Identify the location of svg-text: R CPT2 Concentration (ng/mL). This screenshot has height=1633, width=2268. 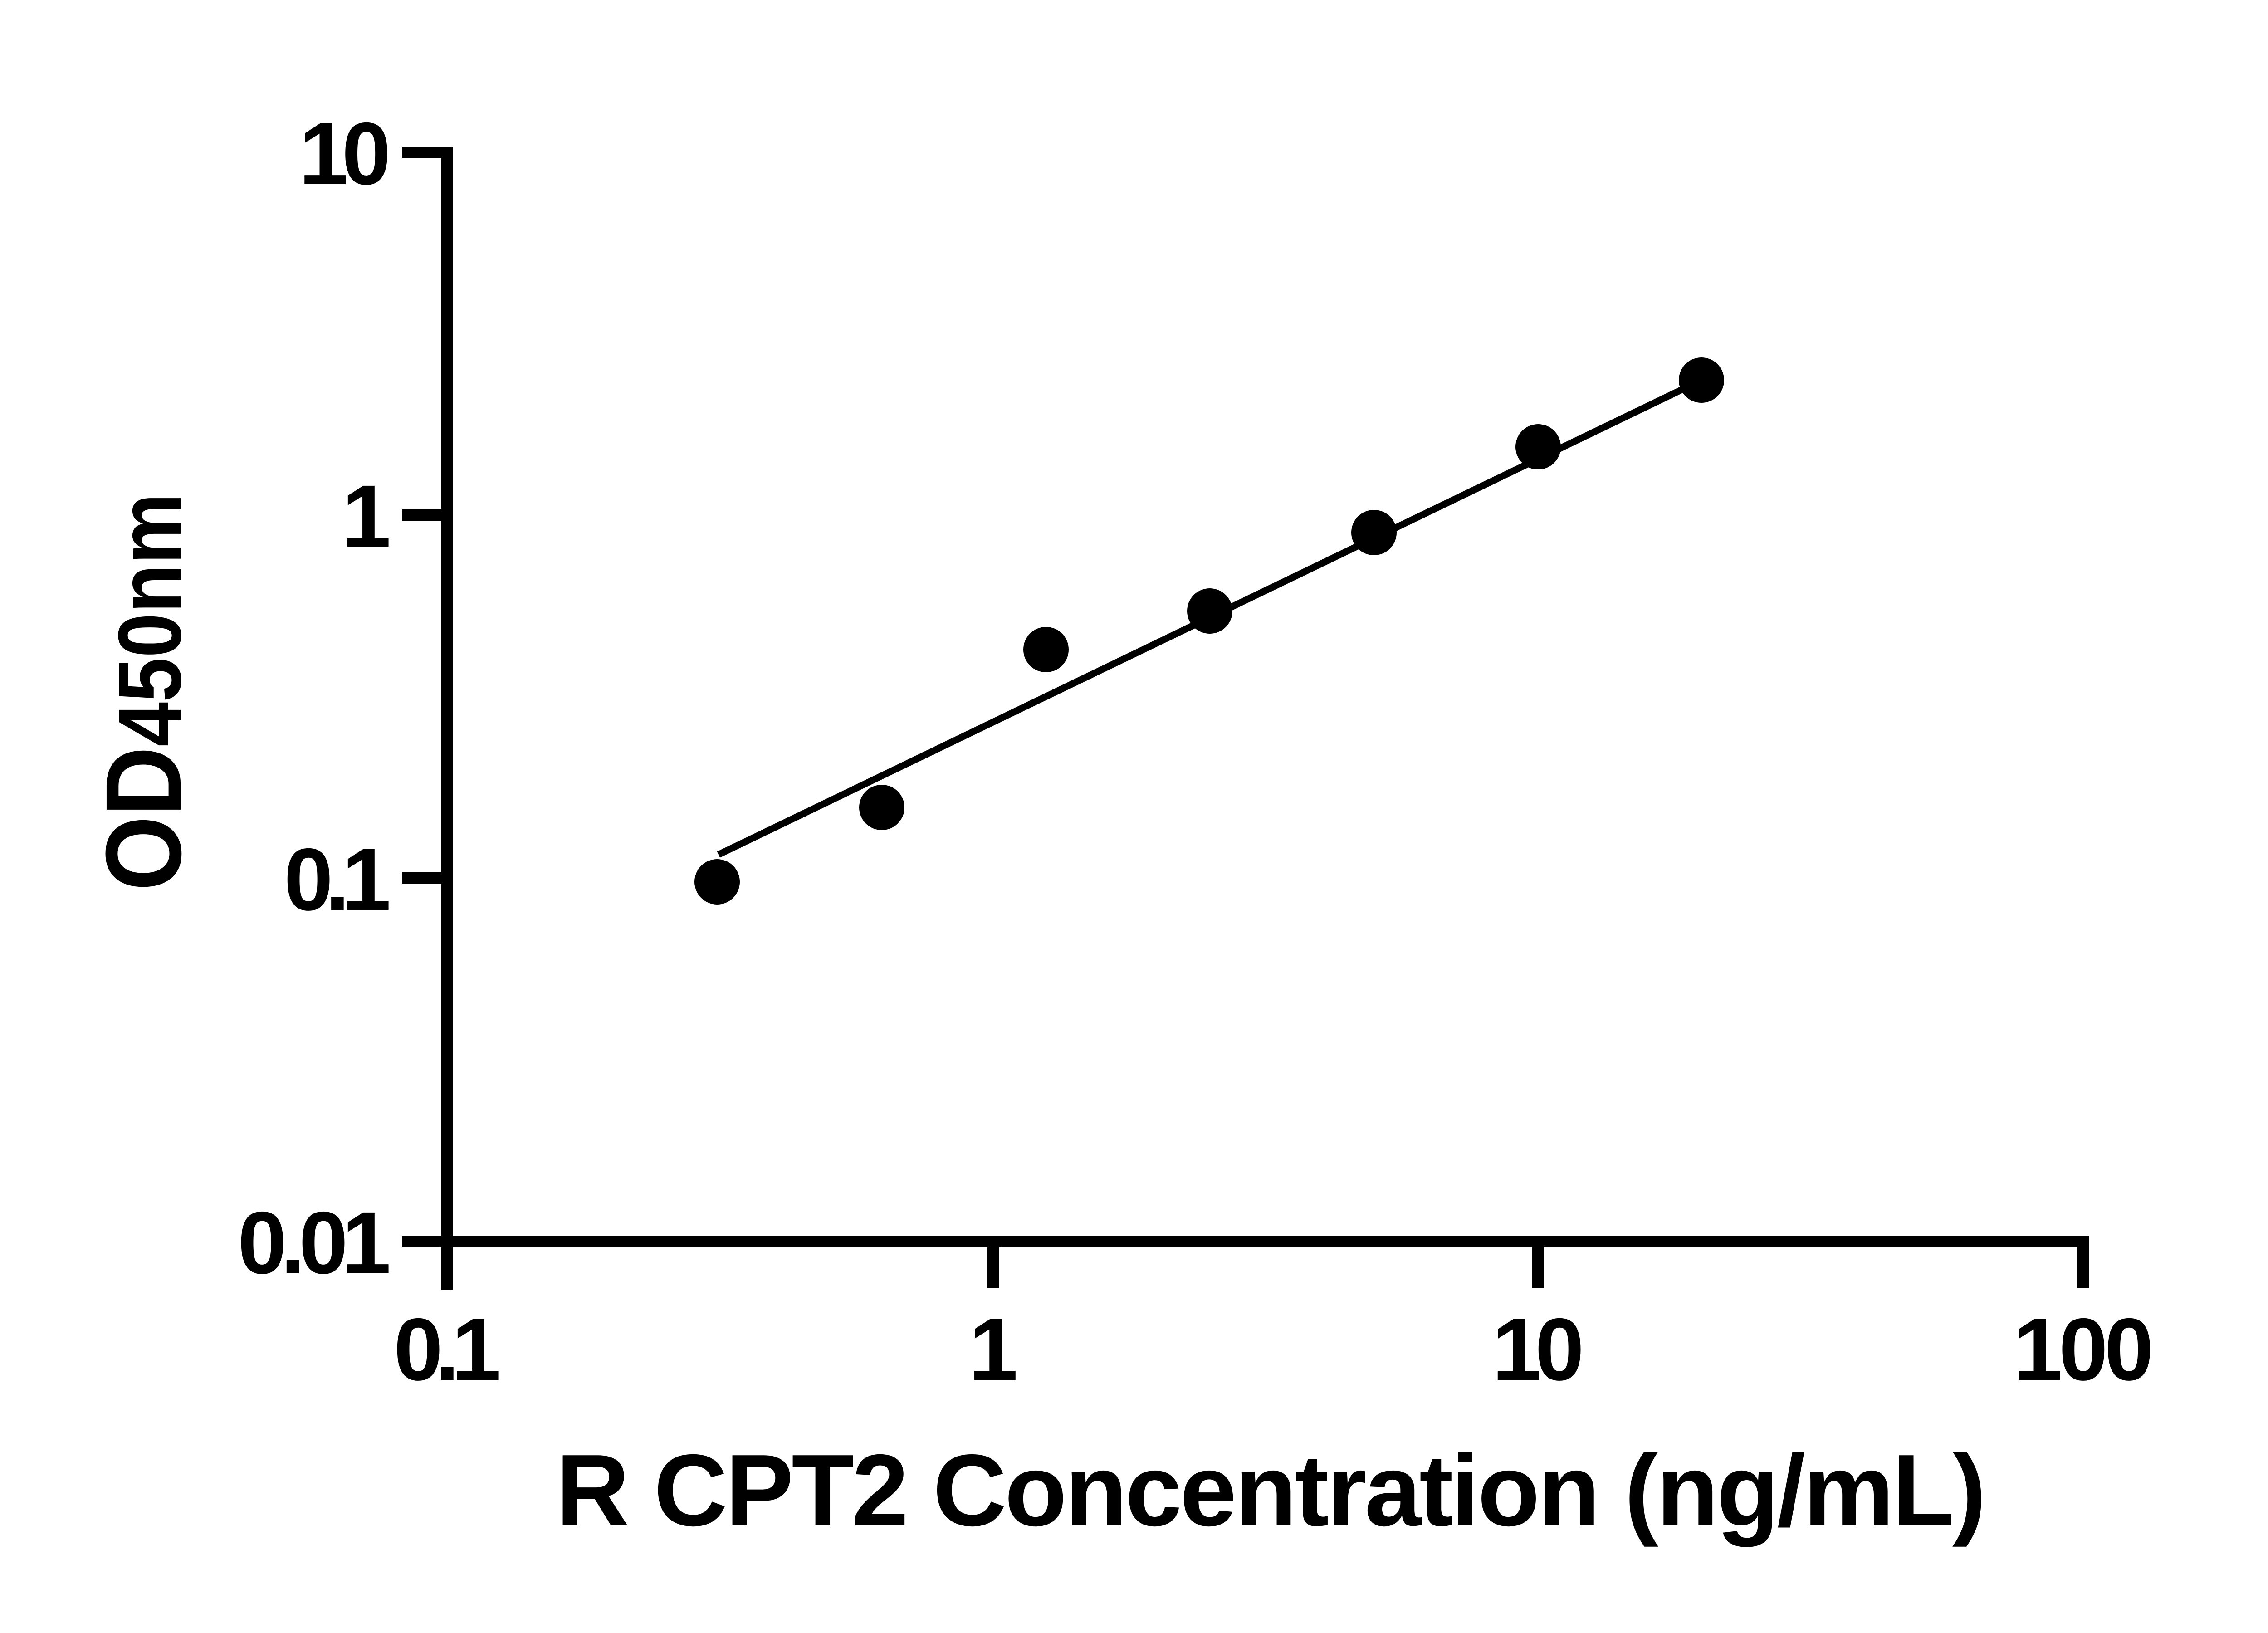
(1270, 1490).